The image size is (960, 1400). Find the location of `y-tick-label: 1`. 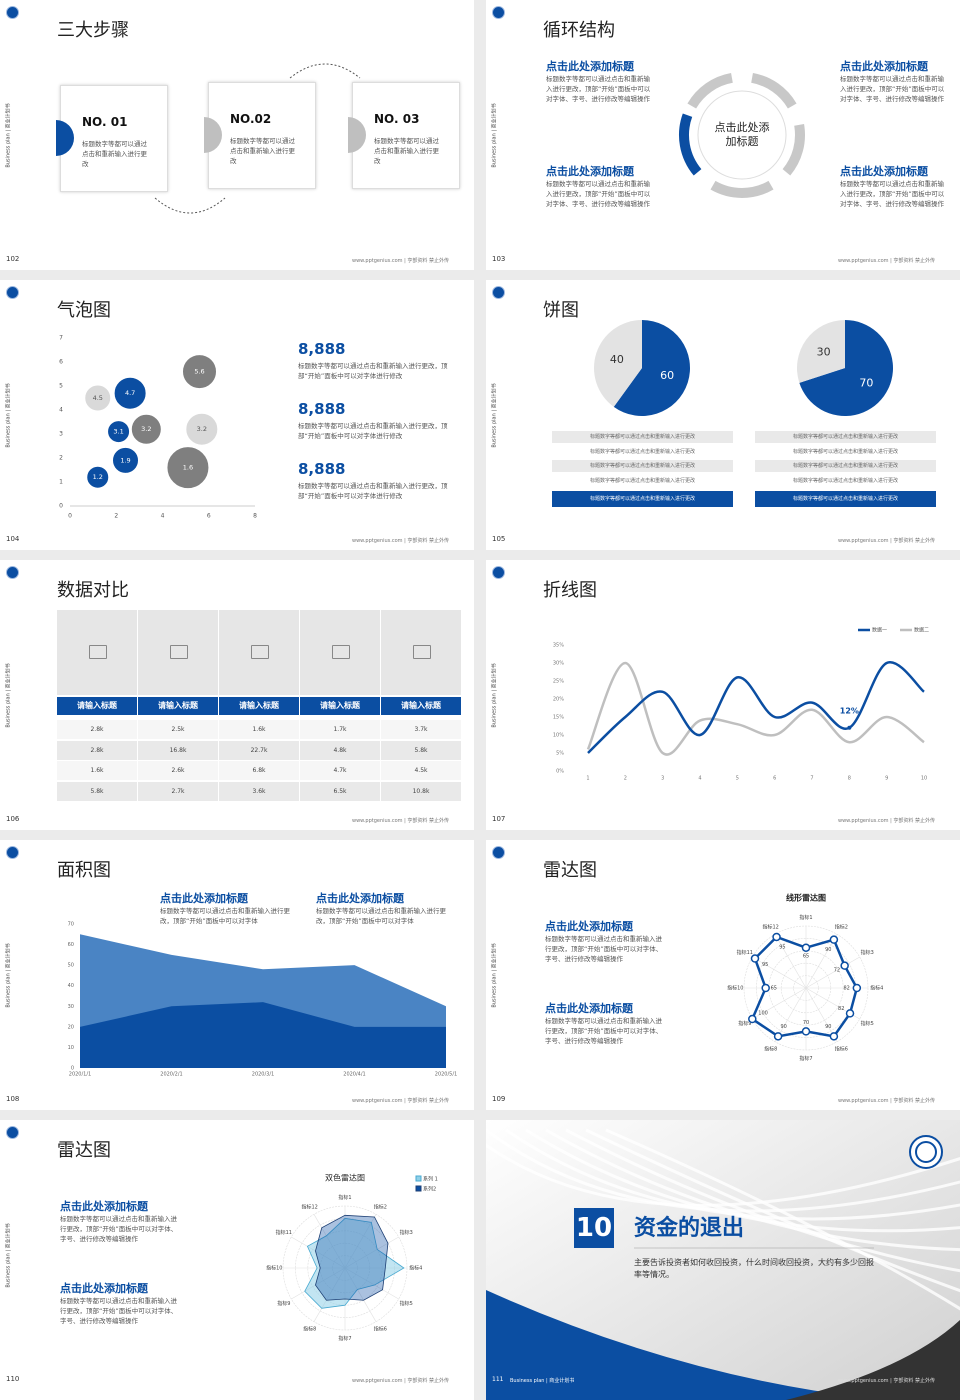

y-tick-label: 1 is located at coordinates (61, 482).